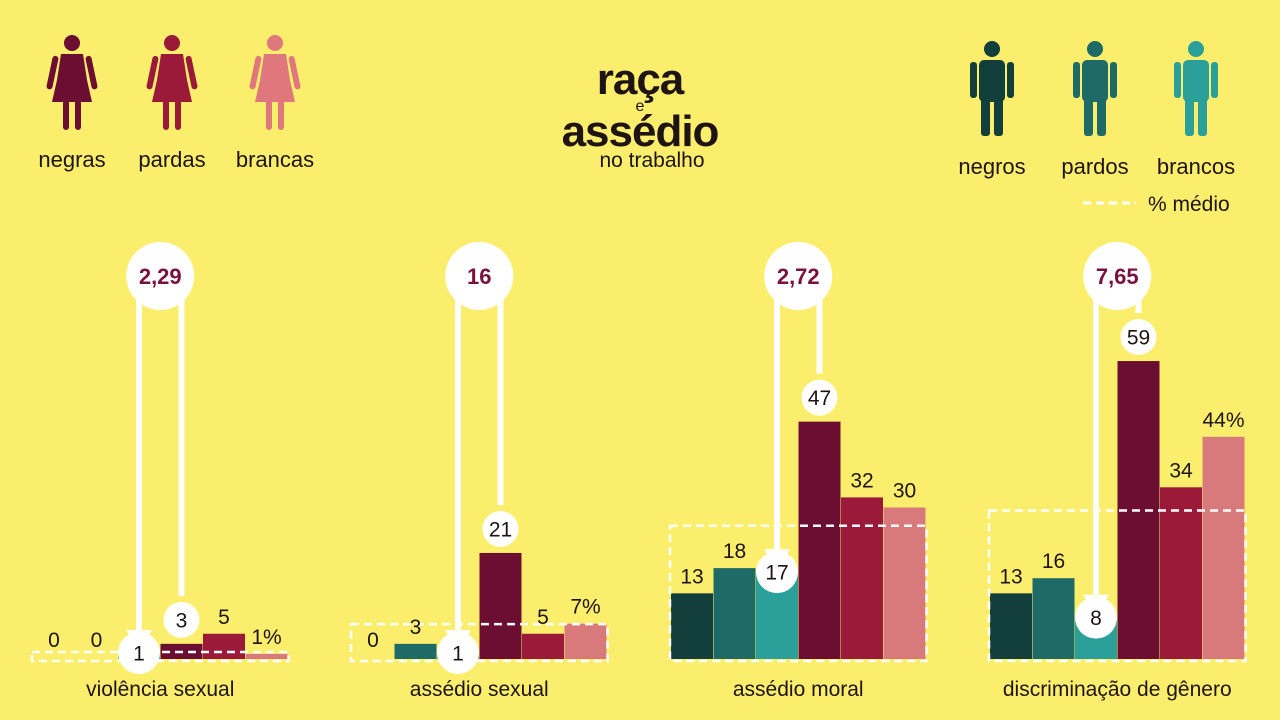 This screenshot has width=1280, height=720. I want to click on value-label-brancos-assédio-sexual: 1, so click(458, 652).